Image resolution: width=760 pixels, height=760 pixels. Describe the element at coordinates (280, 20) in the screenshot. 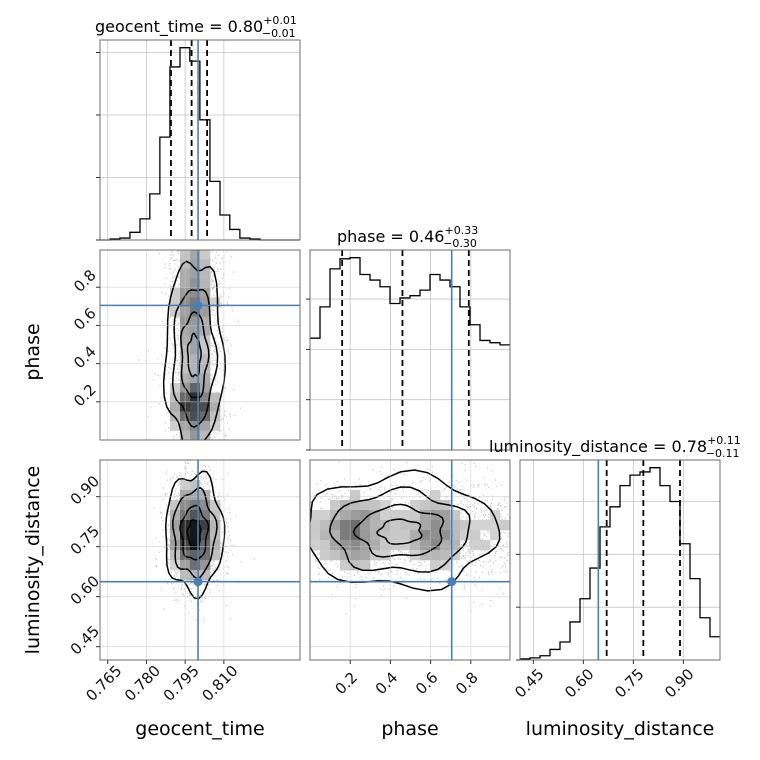

I see `title-plus: +0.01` at that location.